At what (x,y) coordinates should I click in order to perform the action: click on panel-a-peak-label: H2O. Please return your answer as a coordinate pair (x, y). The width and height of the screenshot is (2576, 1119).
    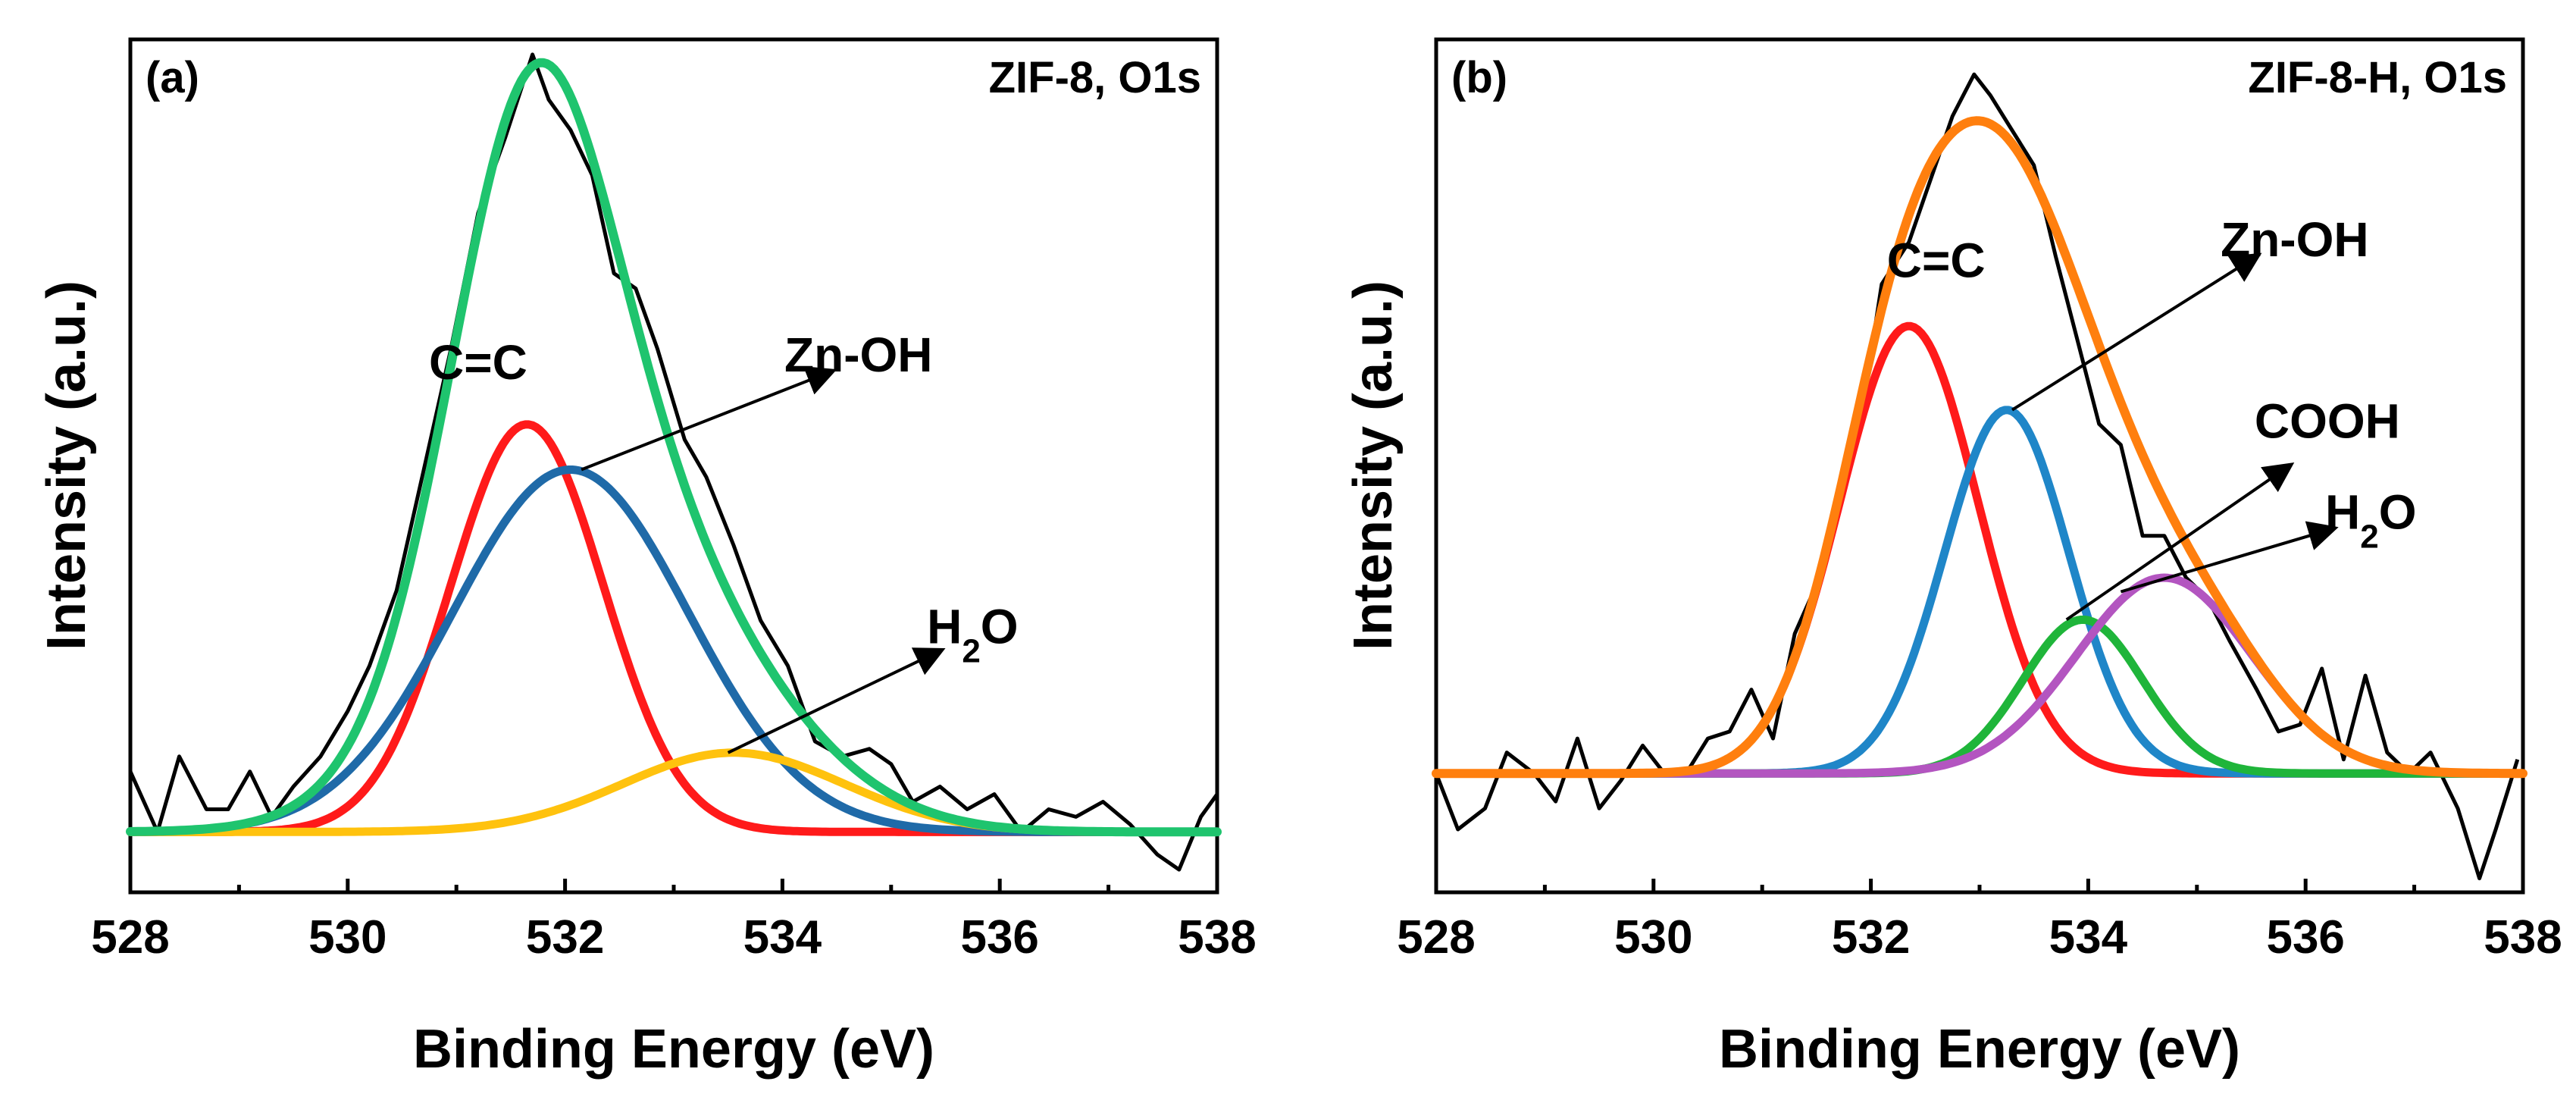
    Looking at the image, I should click on (973, 634).